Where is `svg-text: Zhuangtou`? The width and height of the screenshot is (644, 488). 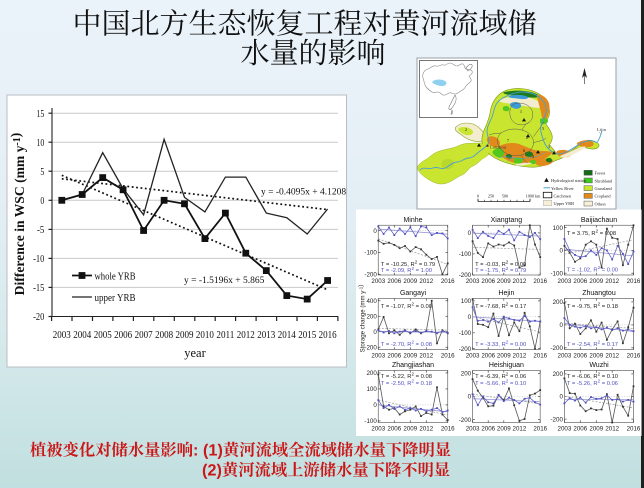 svg-text: Zhuangtou is located at coordinates (599, 293).